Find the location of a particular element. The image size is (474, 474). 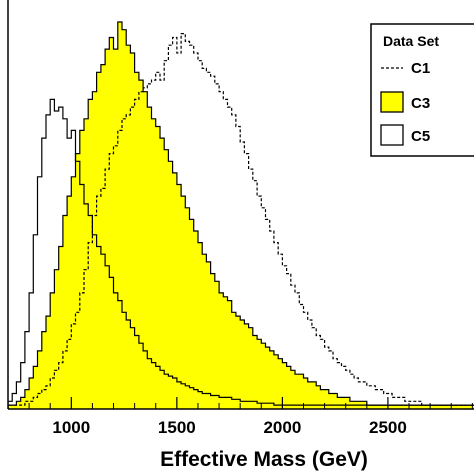

x-tick-label-1000: 1000 is located at coordinates (71, 427).